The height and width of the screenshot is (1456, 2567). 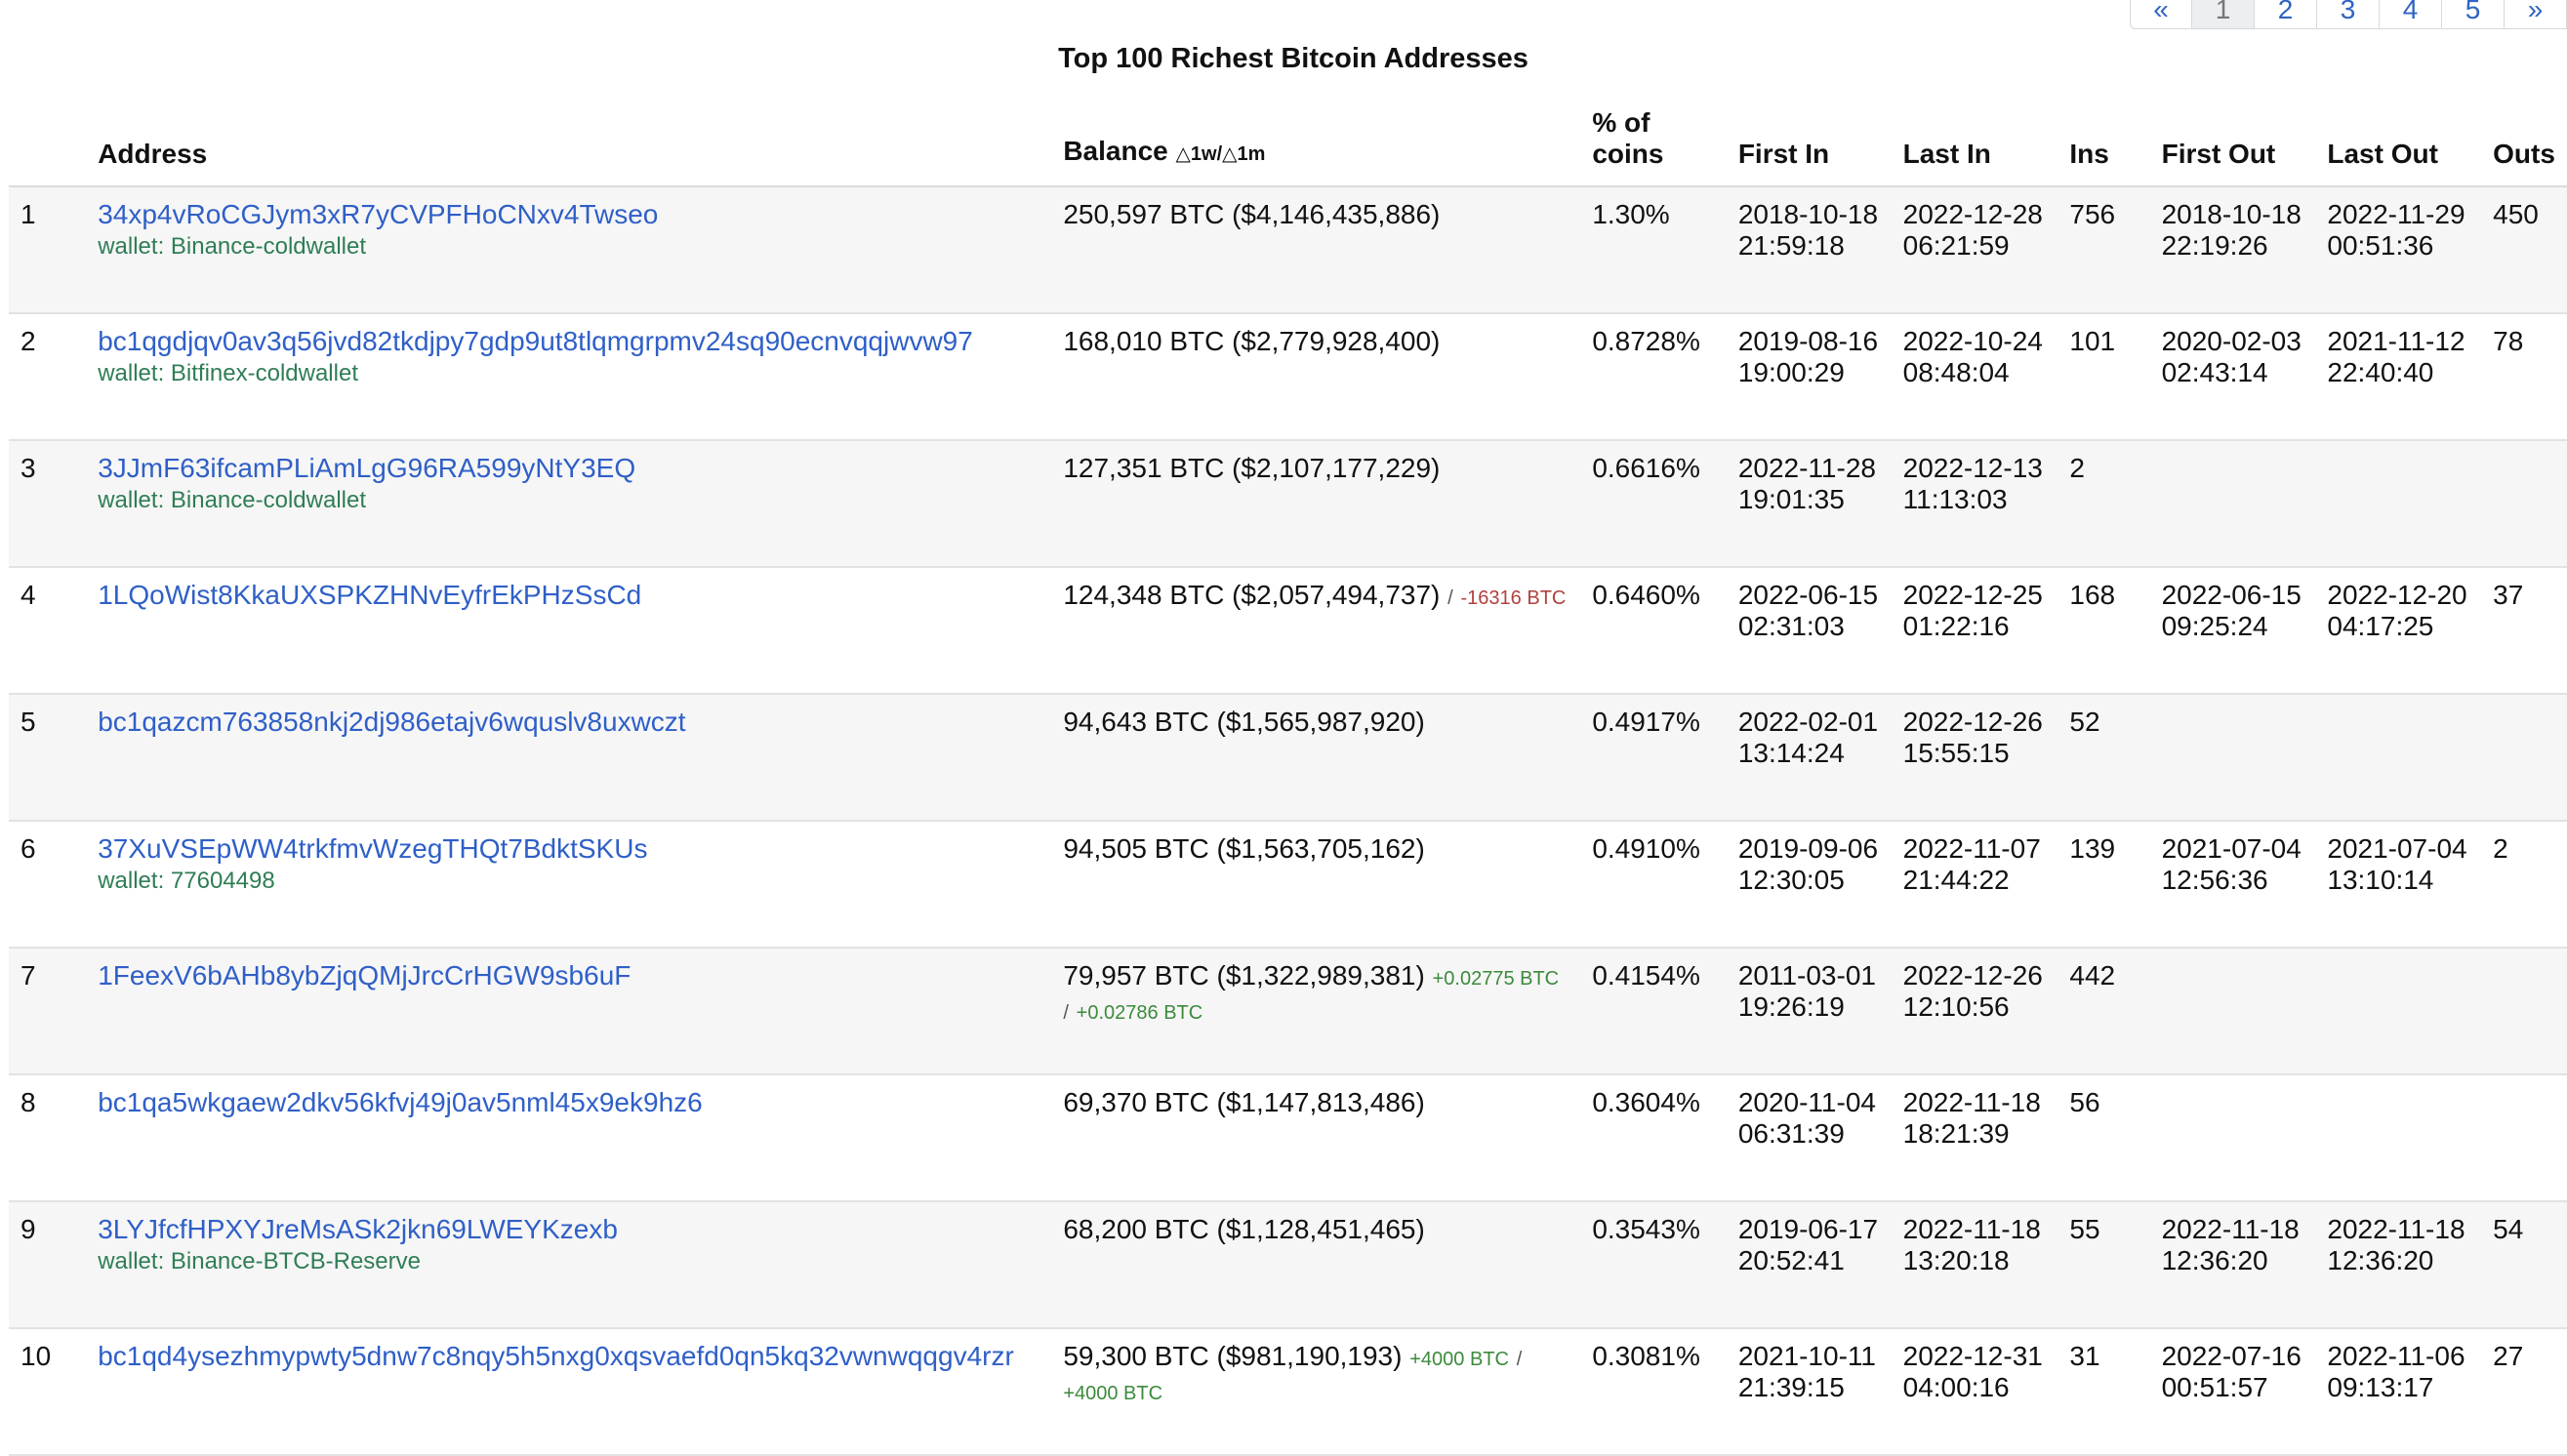 I want to click on rank-cell: 3, so click(x=48, y=504).